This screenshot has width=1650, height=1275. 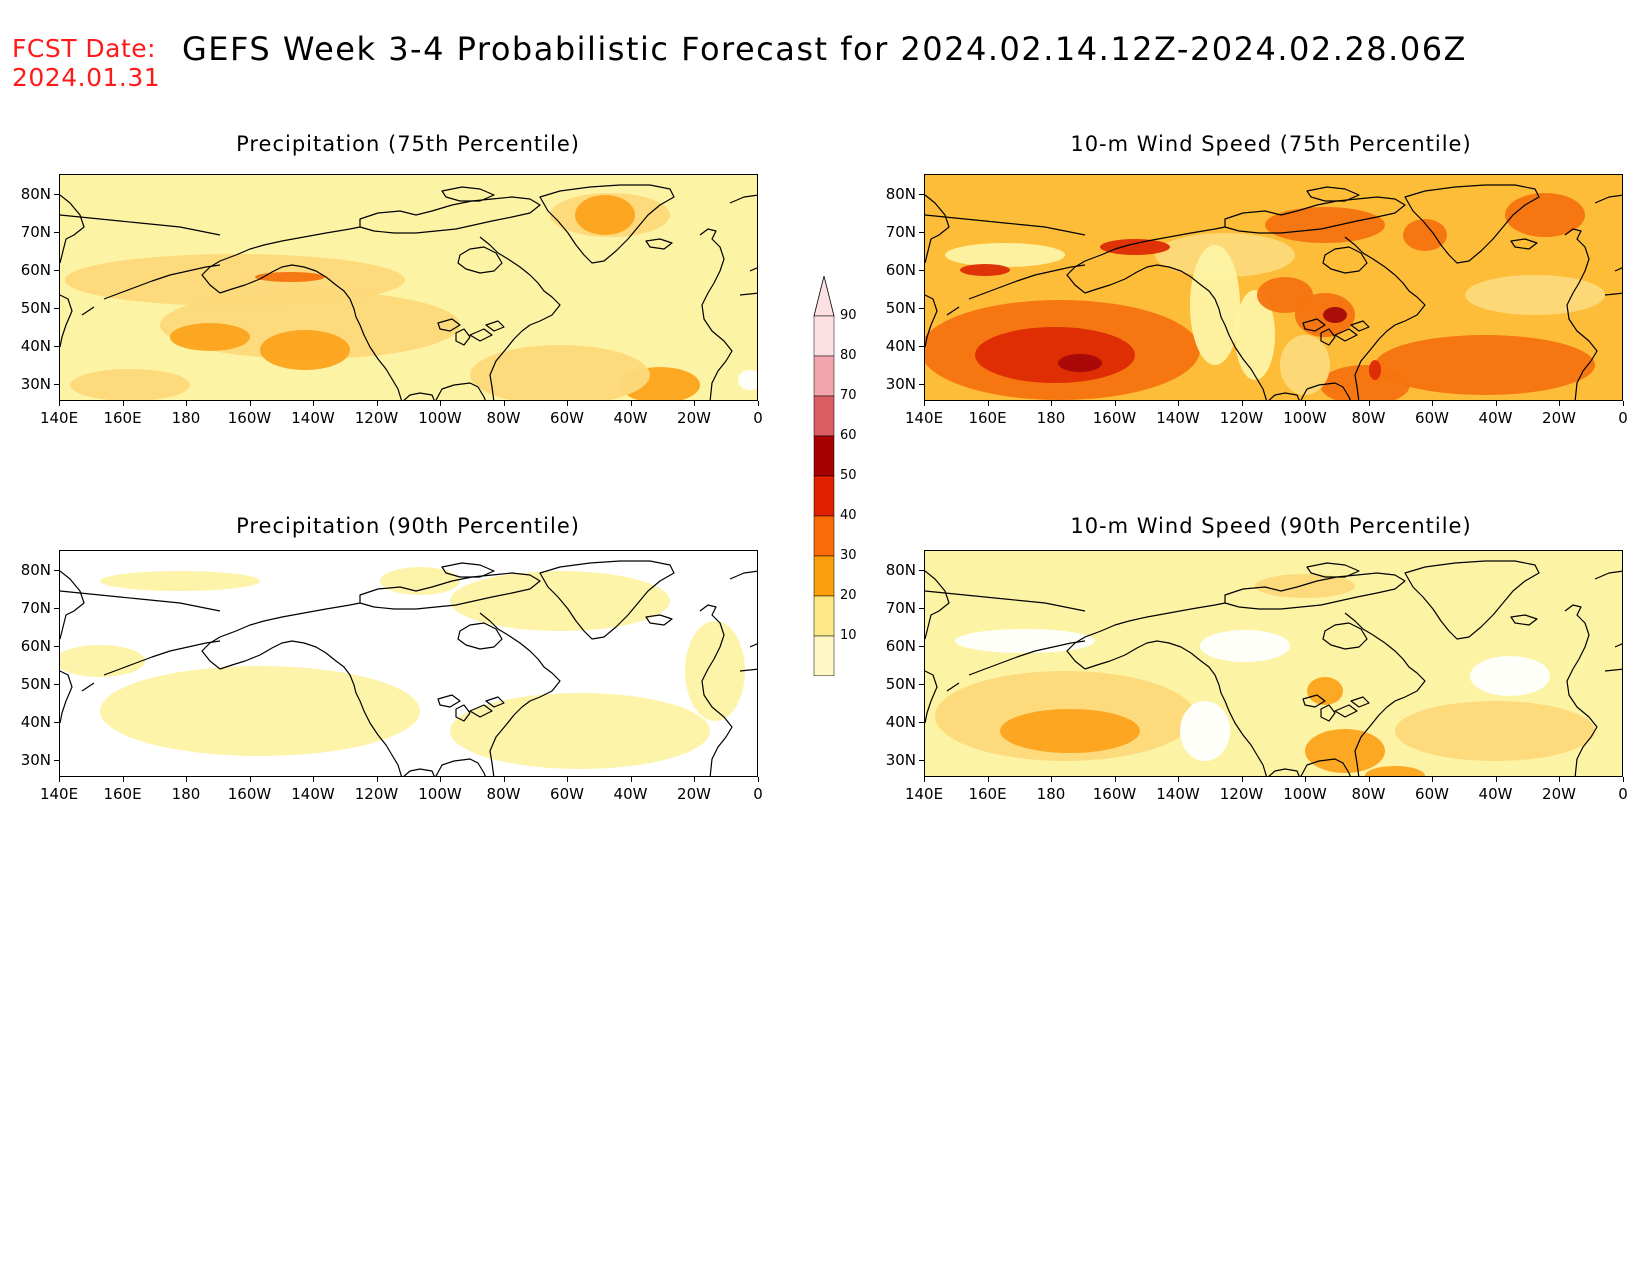 I want to click on panel-title-wind-90: 10-m Wind Speed (90th Percentile), so click(x=1271, y=526).